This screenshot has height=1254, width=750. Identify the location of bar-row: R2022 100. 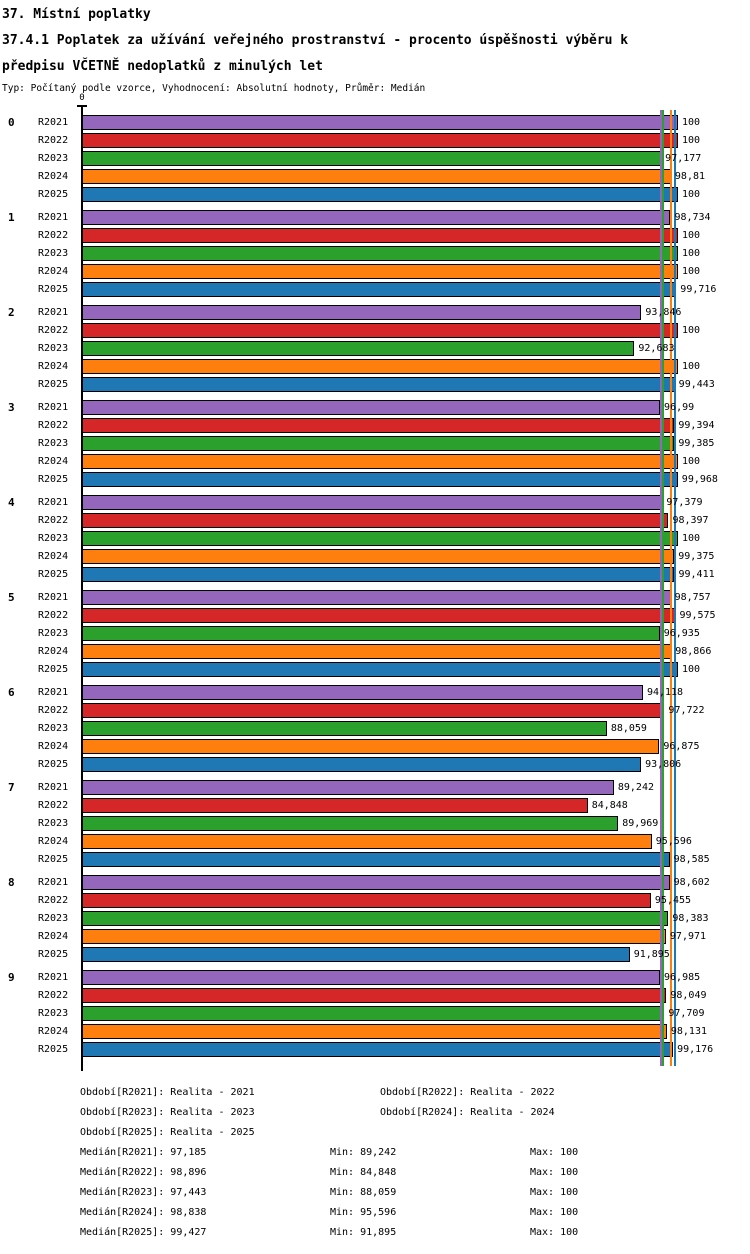
(375, 140).